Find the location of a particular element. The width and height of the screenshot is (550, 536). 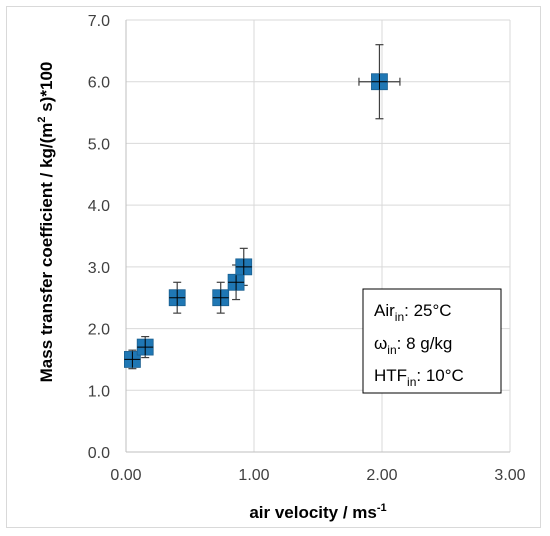

y-tick-label: 6.0 is located at coordinates (99, 83).